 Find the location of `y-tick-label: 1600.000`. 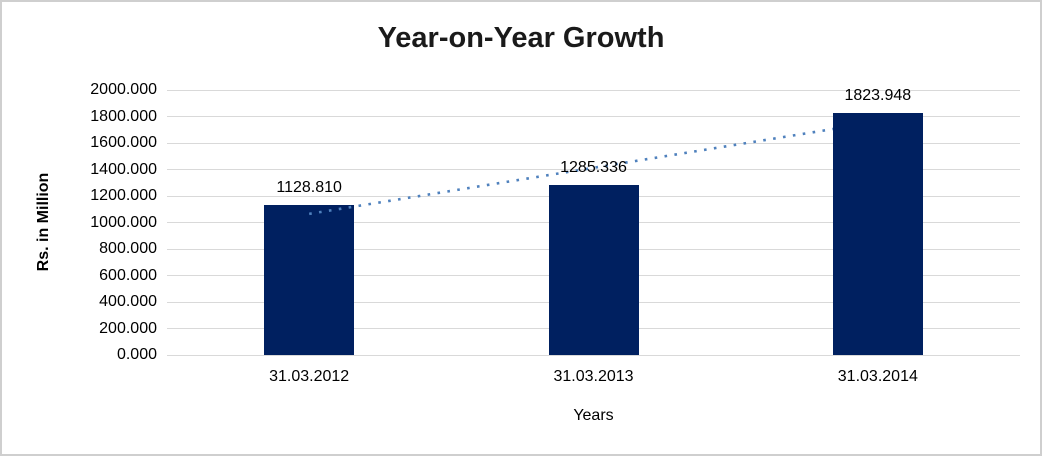

y-tick-label: 1600.000 is located at coordinates (123, 142).